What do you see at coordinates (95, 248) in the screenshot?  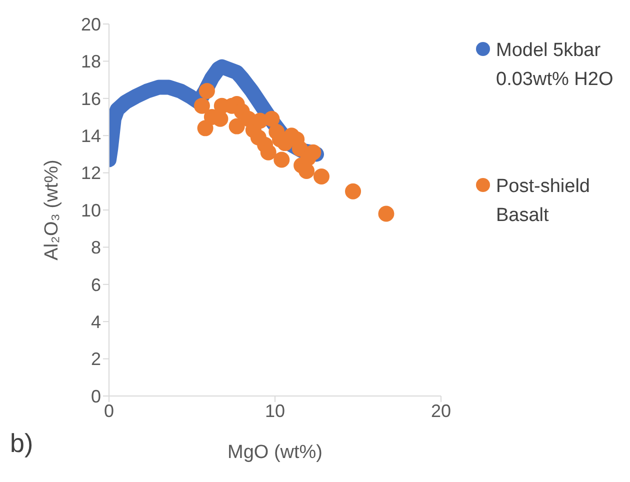 I see `y-tick-label: 8` at bounding box center [95, 248].